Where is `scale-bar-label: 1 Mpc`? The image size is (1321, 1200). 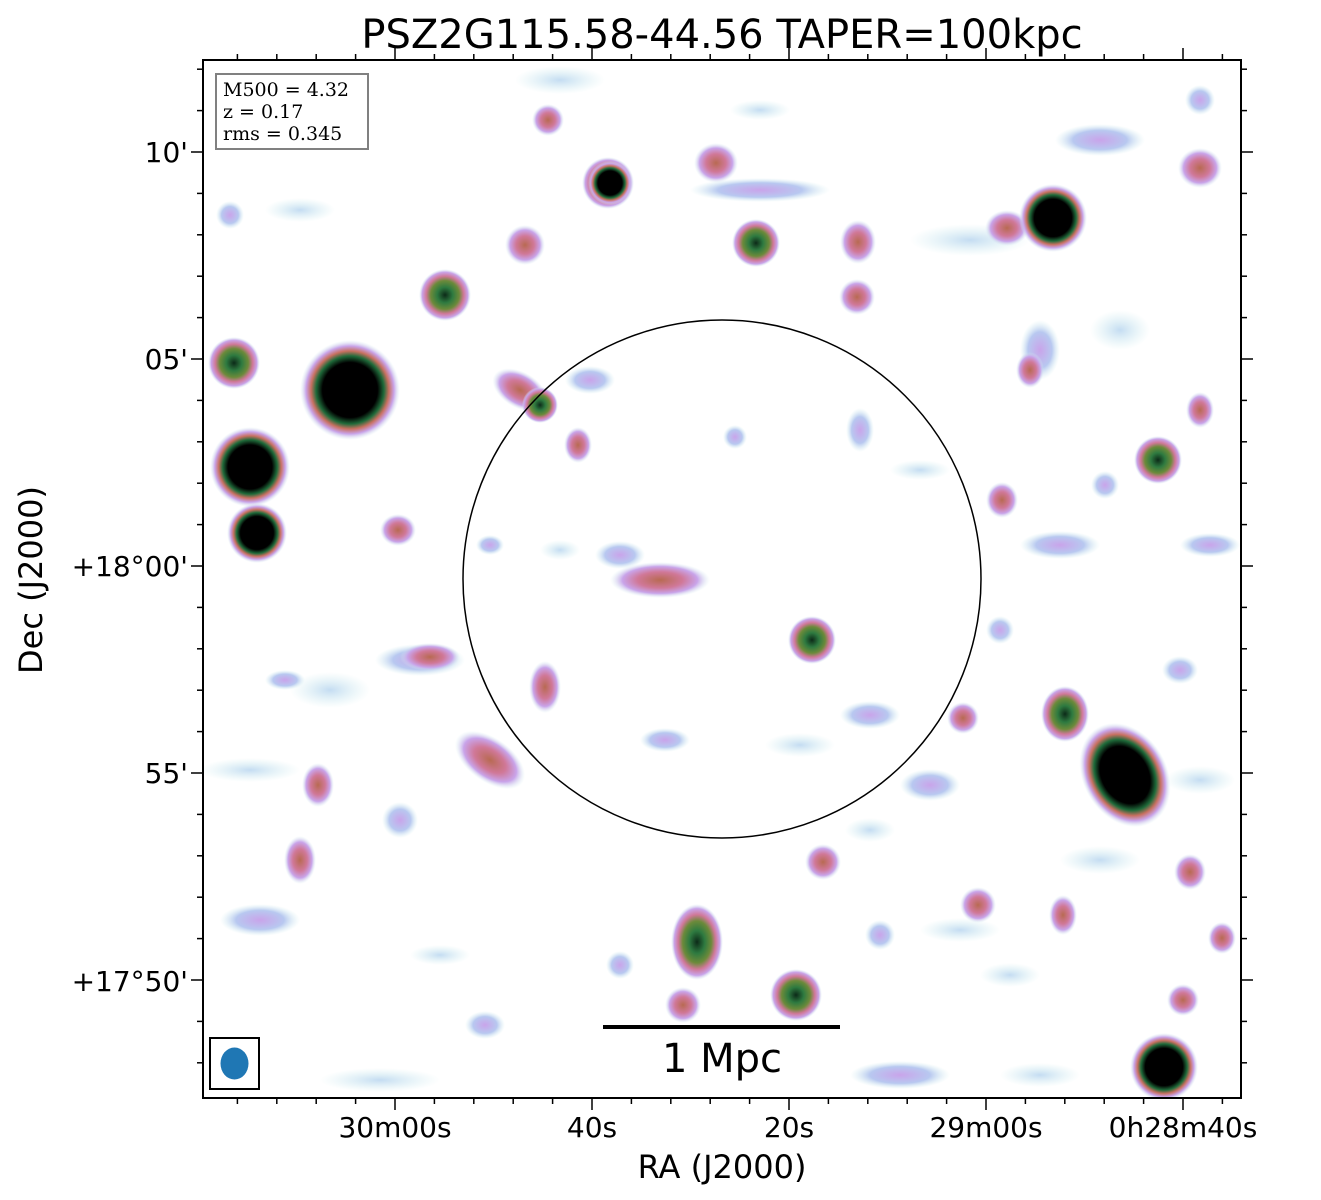 scale-bar-label: 1 Mpc is located at coordinates (722, 1059).